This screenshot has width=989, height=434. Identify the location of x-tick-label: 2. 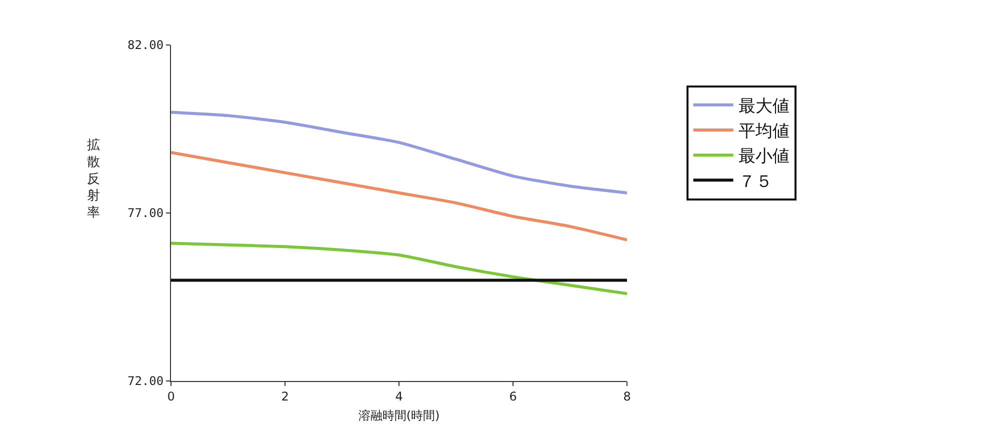
(285, 396).